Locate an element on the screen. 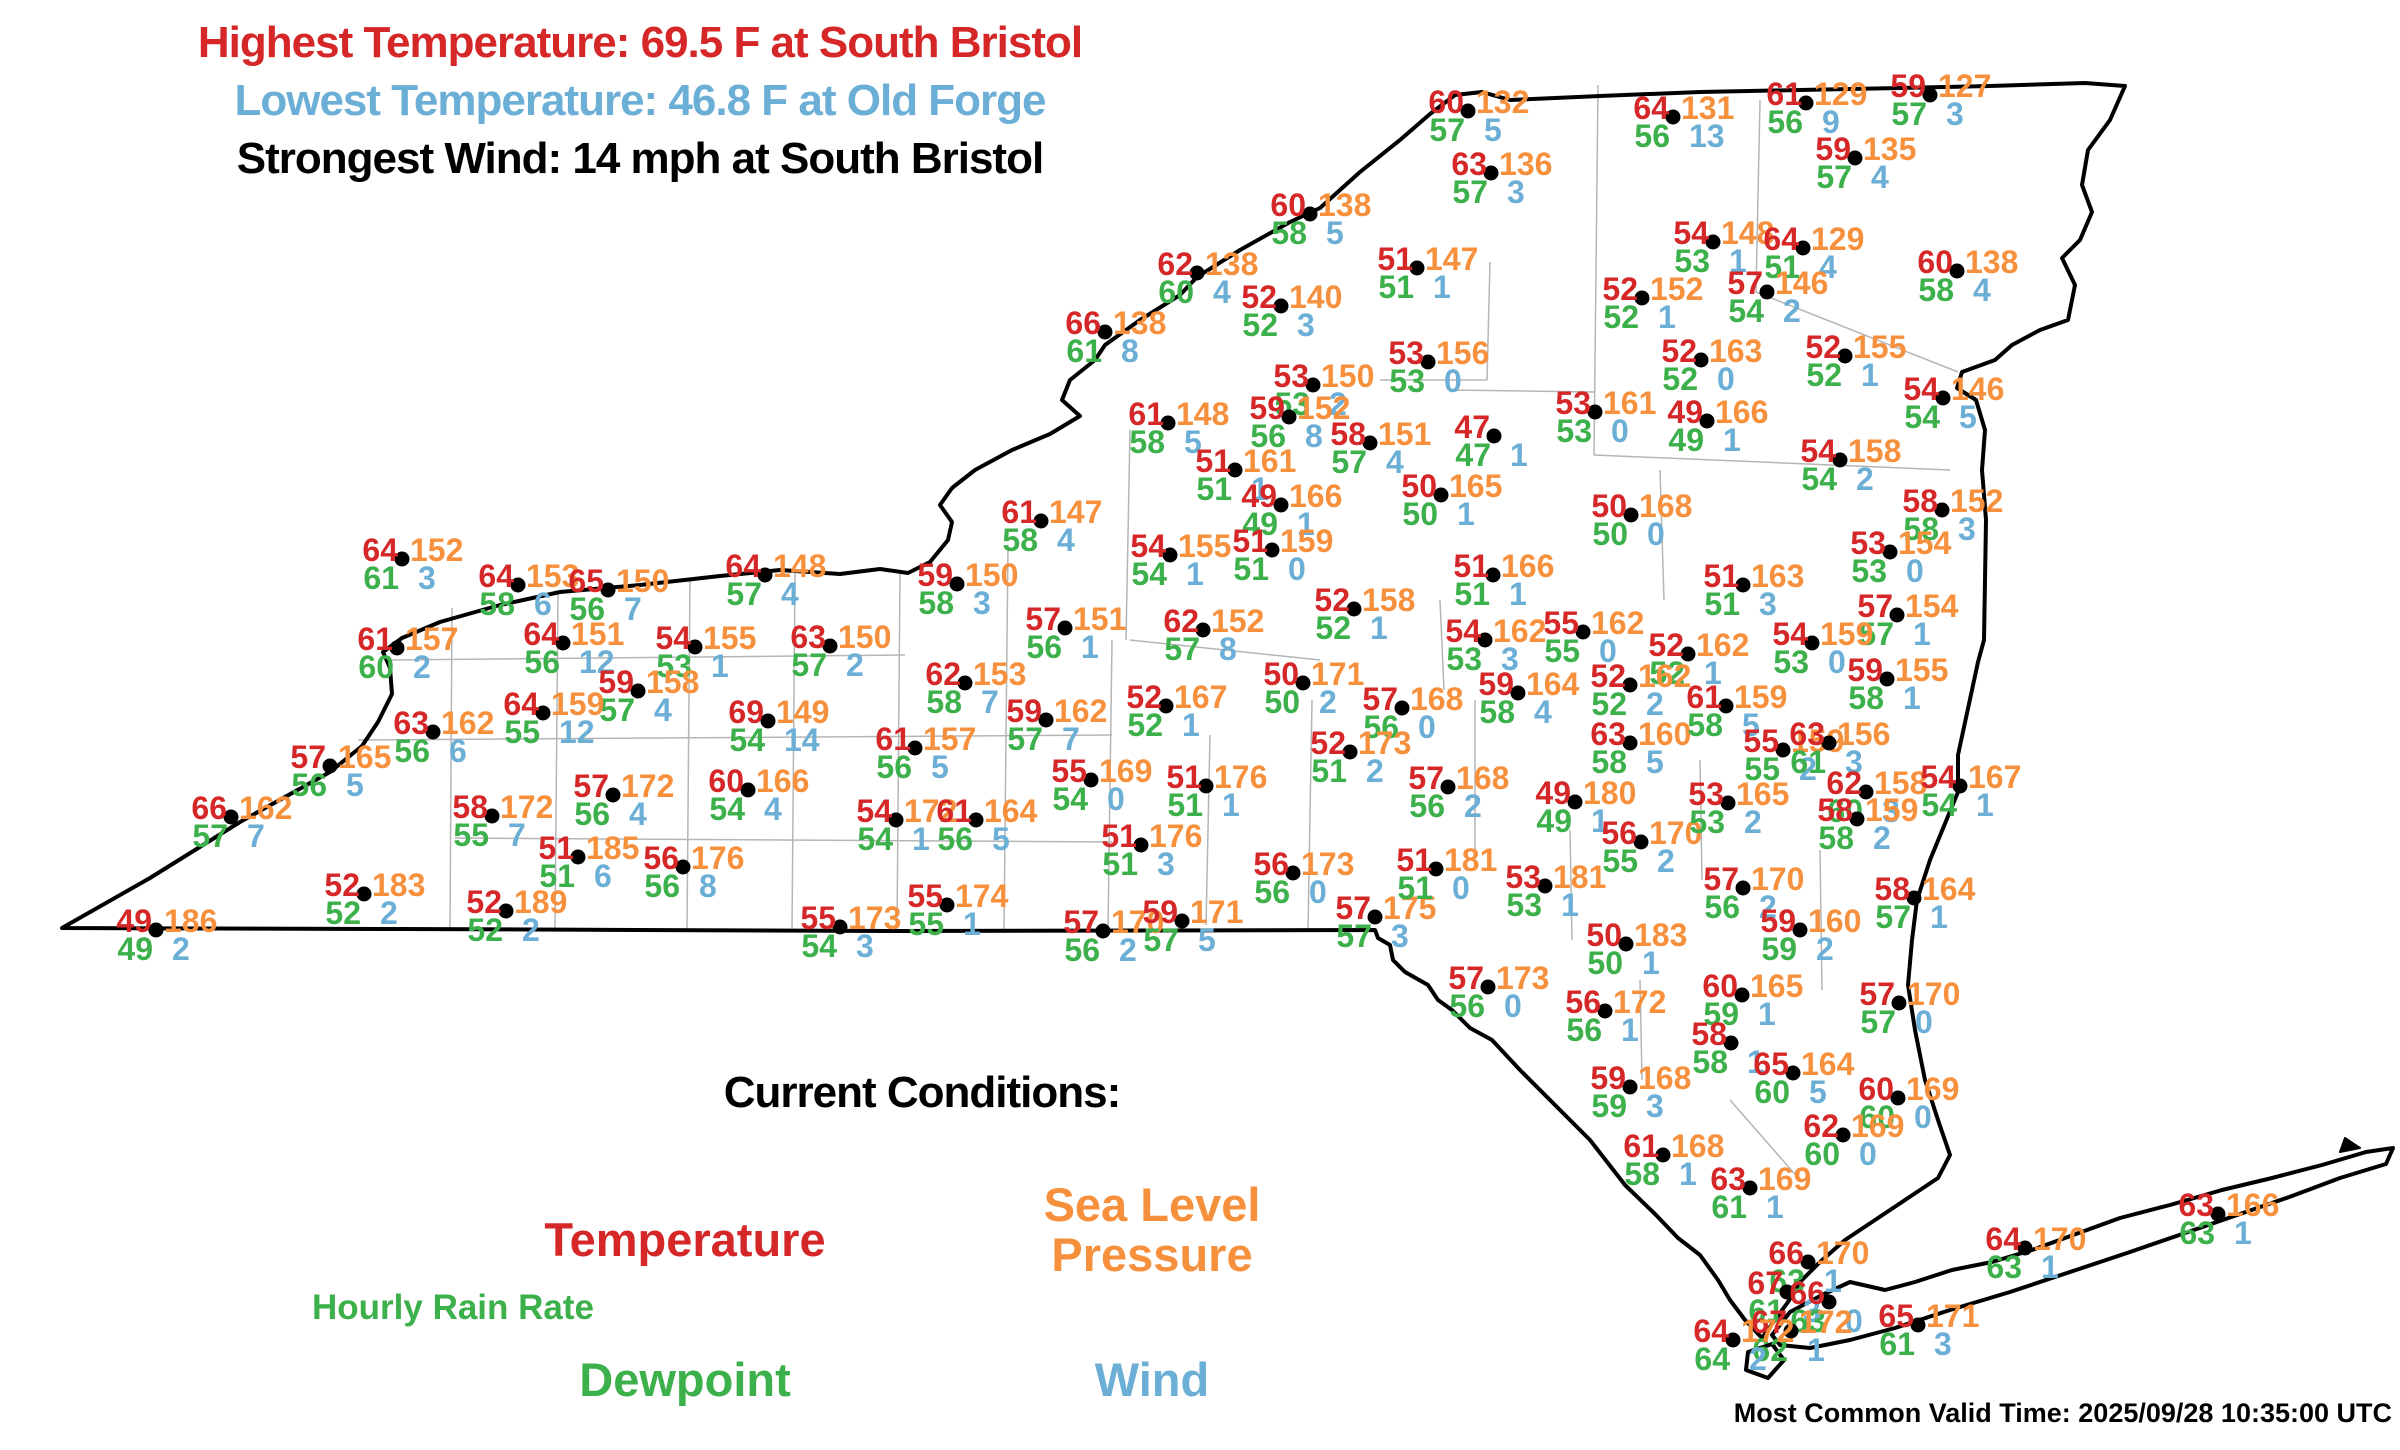  weather-station: 54 159 53 0 is located at coordinates (1822, 648).